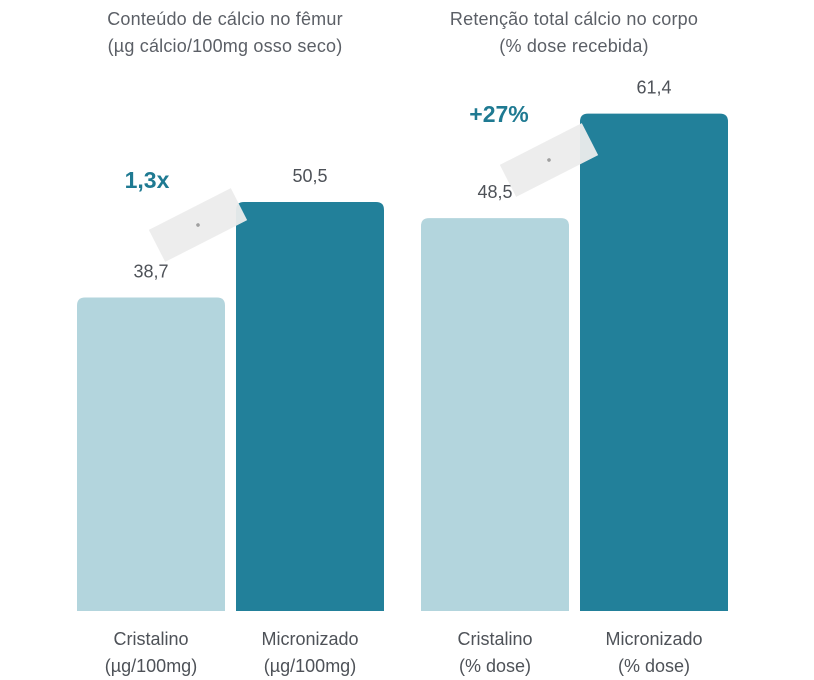 The image size is (814, 680). What do you see at coordinates (225, 46) in the screenshot?
I see `chart-subtitle: (µg cálcio/100mg osso seco)` at bounding box center [225, 46].